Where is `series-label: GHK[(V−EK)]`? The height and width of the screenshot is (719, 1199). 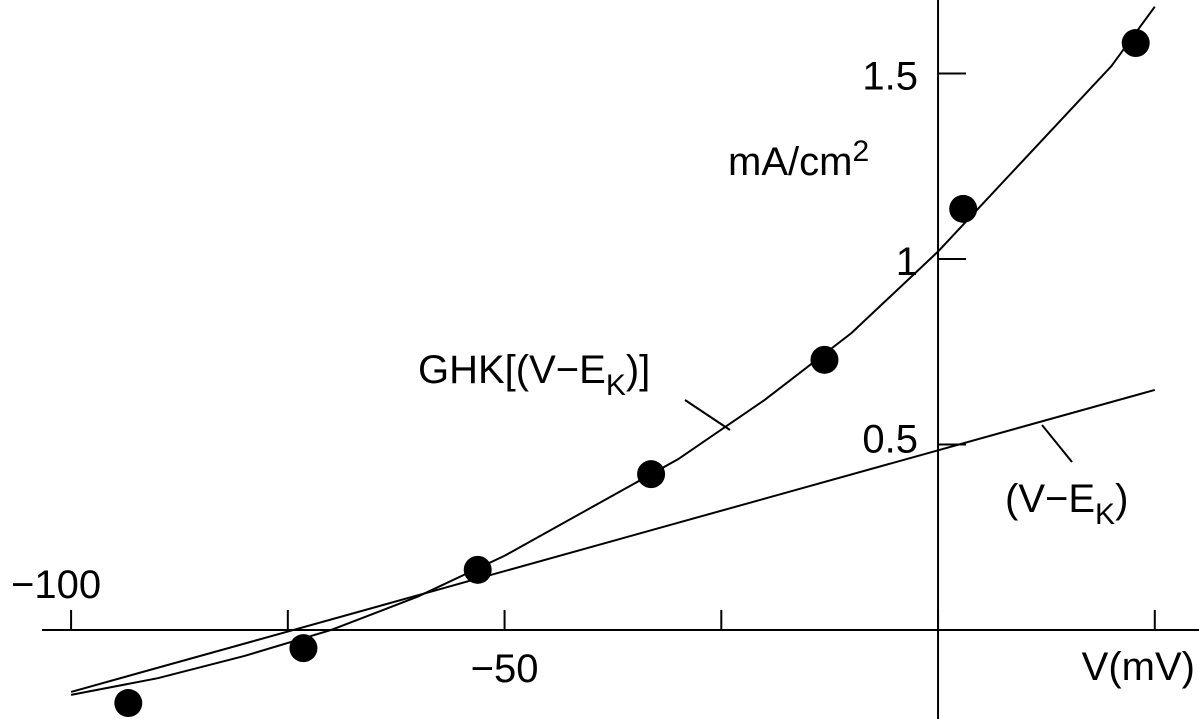 series-label: GHK[(V−EK)] is located at coordinates (534, 375).